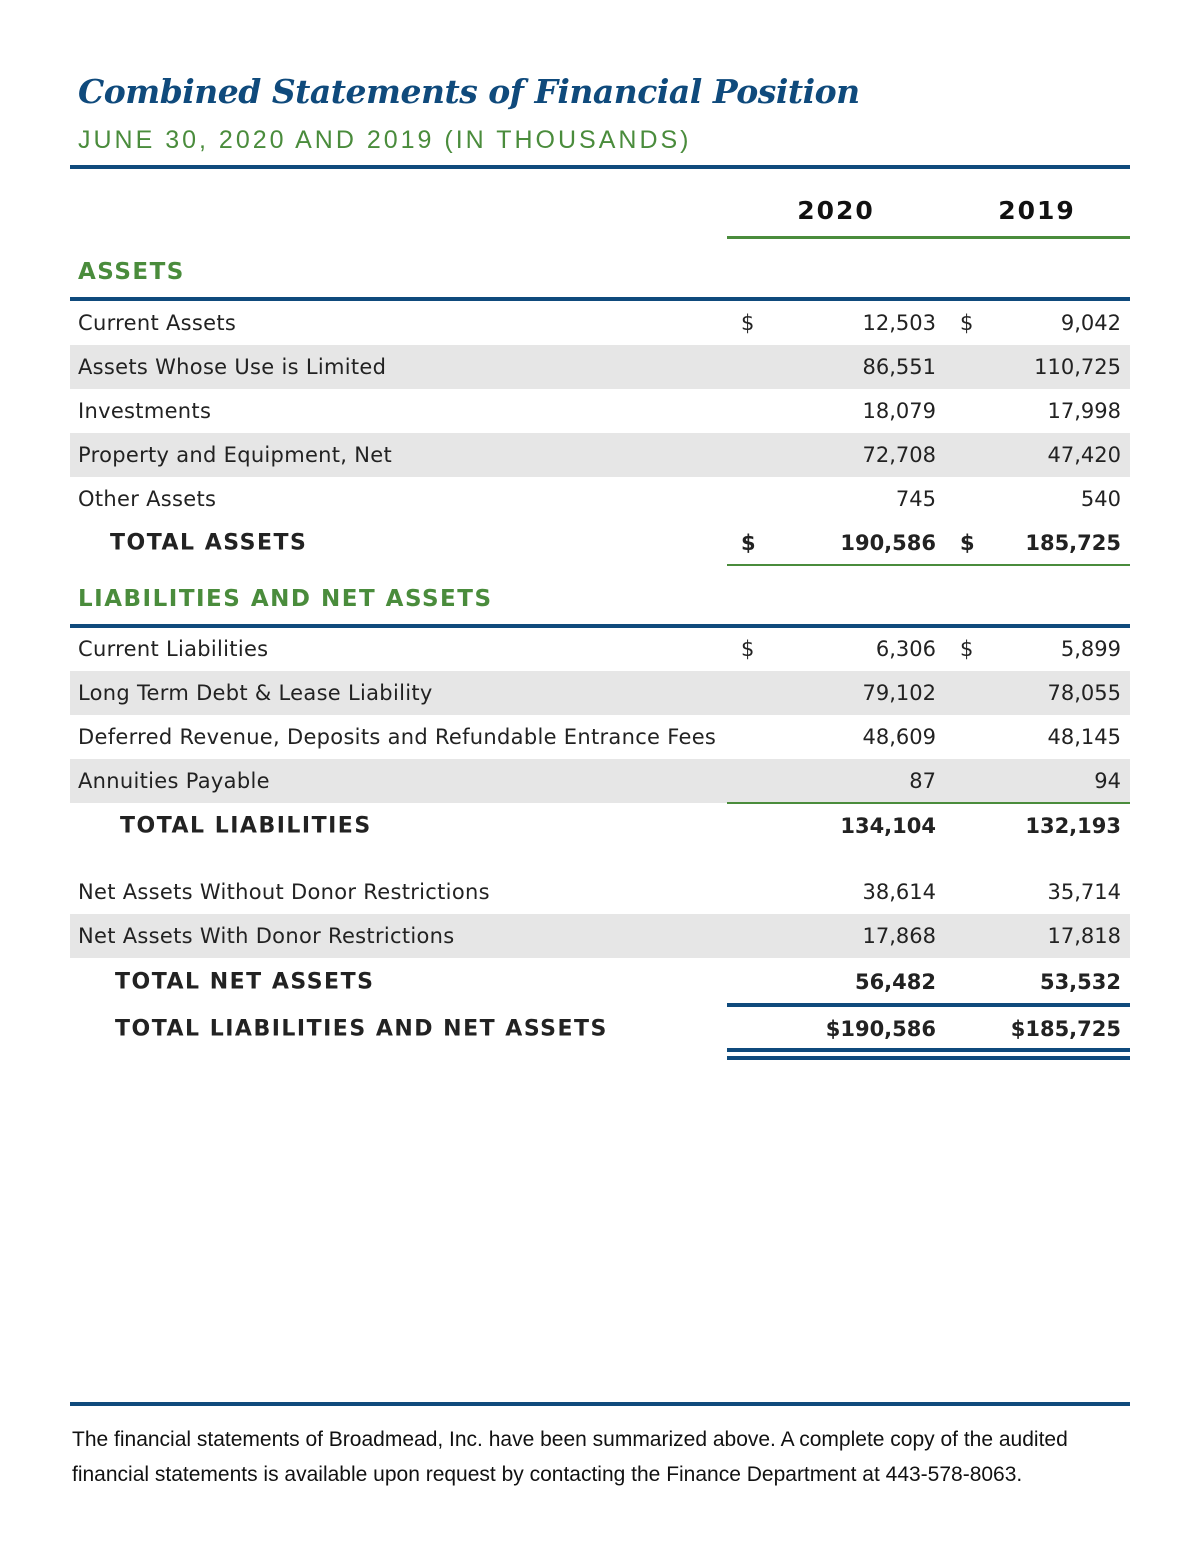 The image size is (1200, 1553). What do you see at coordinates (1073, 826) in the screenshot?
I see `value-2019: 132,193` at bounding box center [1073, 826].